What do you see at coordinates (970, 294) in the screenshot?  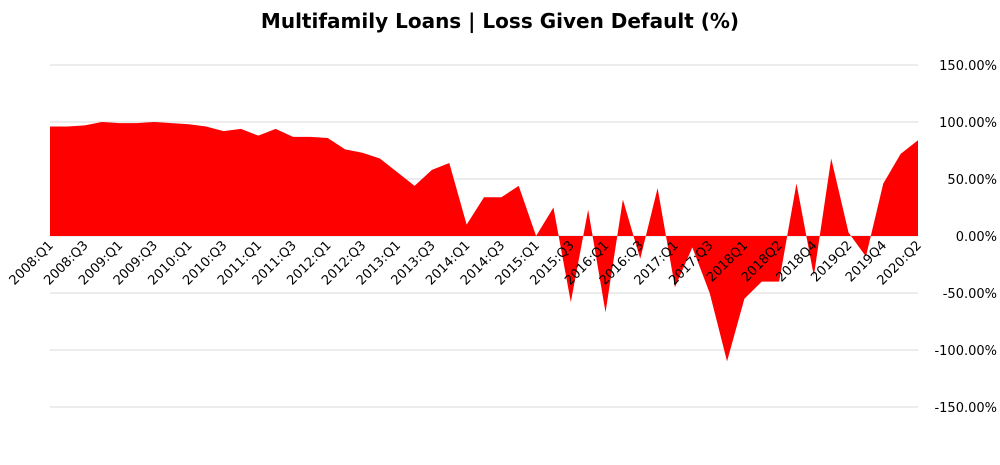 I see `y-tick-label: -50.00%` at bounding box center [970, 294].